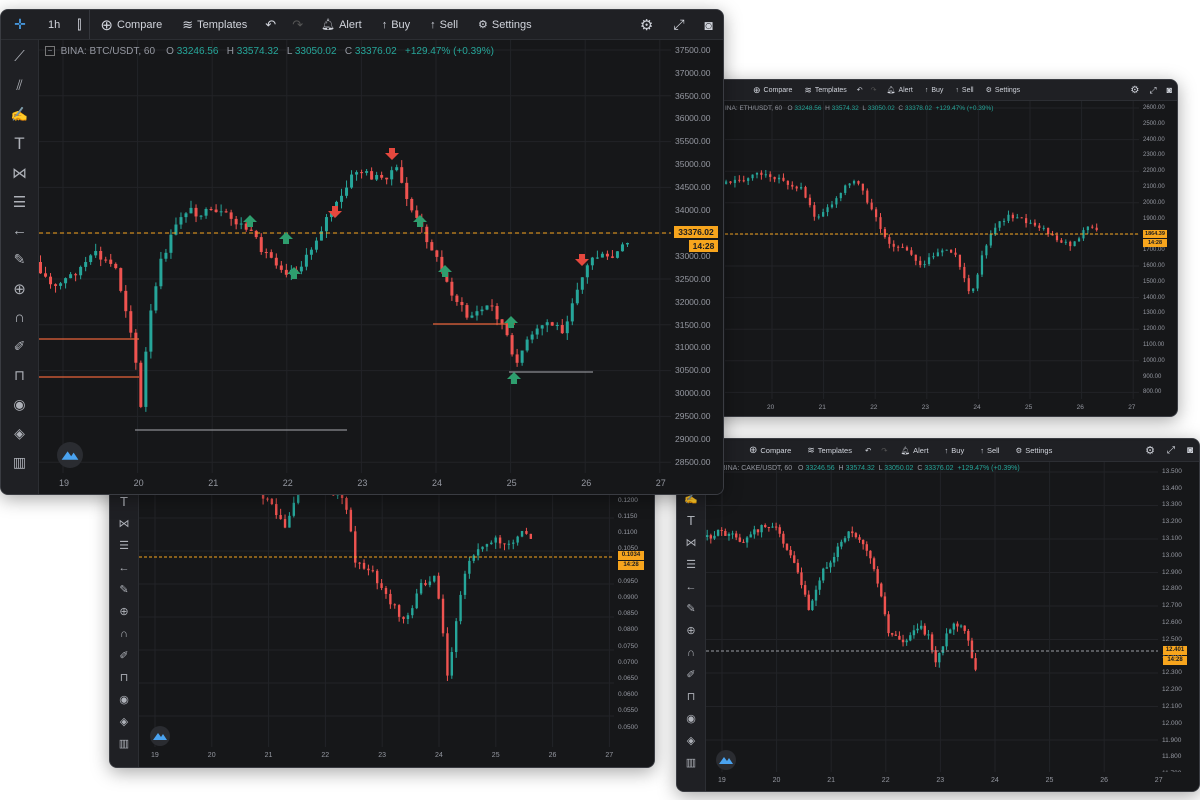 The height and width of the screenshot is (800, 1200). What do you see at coordinates (951, 407) in the screenshot?
I see `date-axis: 20 21 22 23 24 25 26 27` at bounding box center [951, 407].